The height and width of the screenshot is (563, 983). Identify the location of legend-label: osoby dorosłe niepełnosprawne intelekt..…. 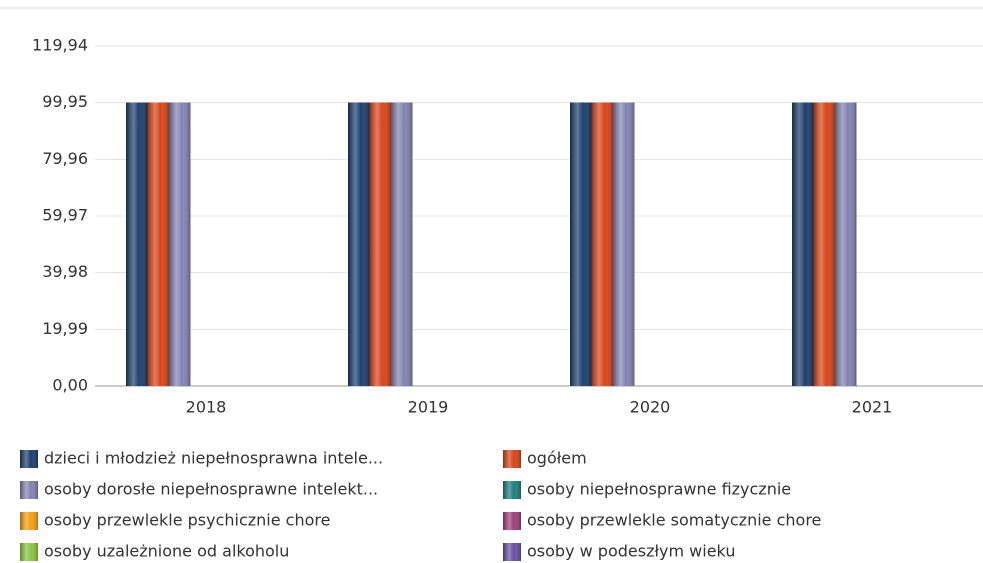
(211, 489).